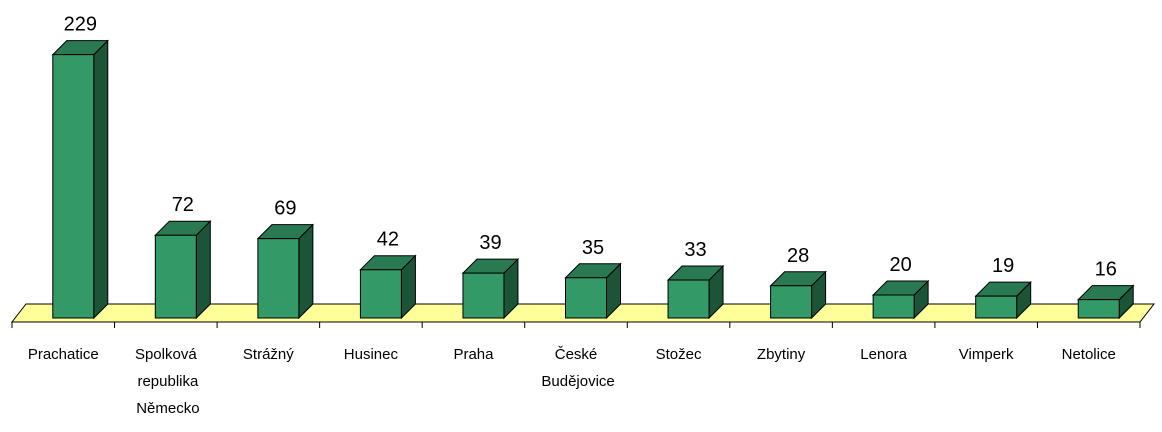 The width and height of the screenshot is (1162, 432). What do you see at coordinates (371, 354) in the screenshot?
I see `x-tick-label: Husinec` at bounding box center [371, 354].